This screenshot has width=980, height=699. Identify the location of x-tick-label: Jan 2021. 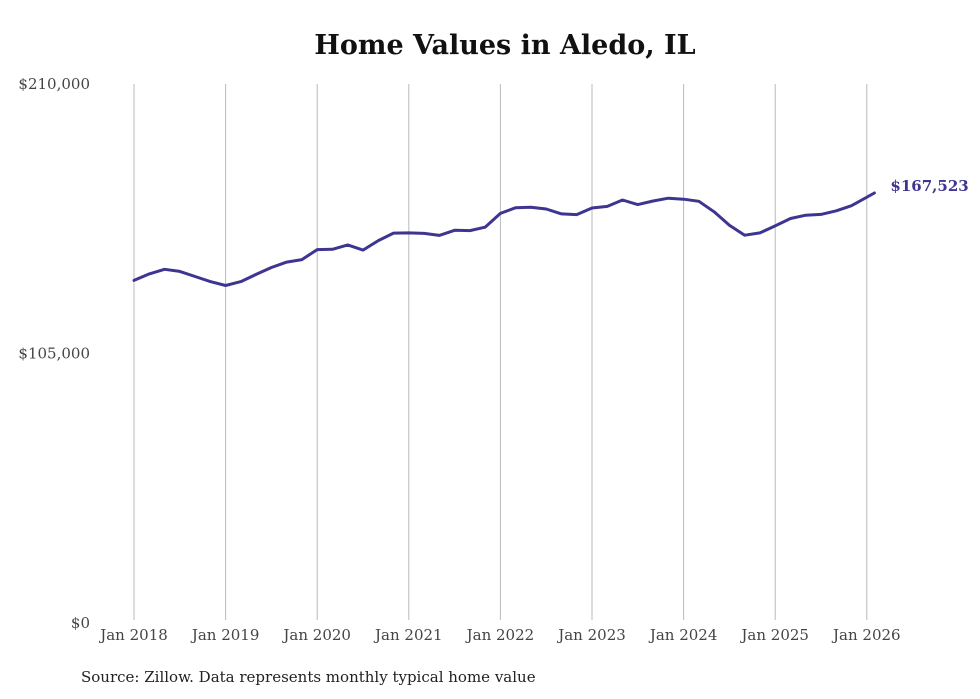
(408, 635).